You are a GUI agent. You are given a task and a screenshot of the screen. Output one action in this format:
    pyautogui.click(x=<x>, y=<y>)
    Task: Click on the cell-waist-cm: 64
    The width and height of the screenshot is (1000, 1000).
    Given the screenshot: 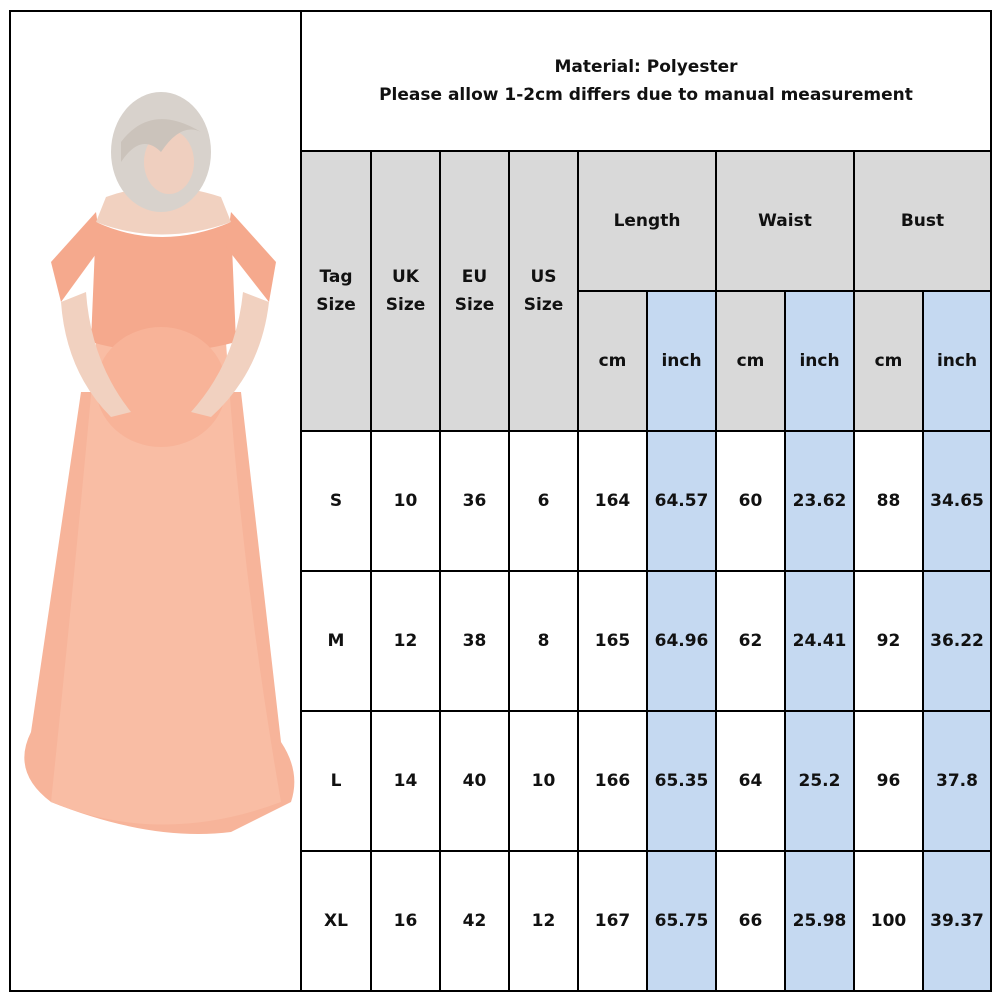 What is the action you would take?
    pyautogui.click(x=750, y=781)
    